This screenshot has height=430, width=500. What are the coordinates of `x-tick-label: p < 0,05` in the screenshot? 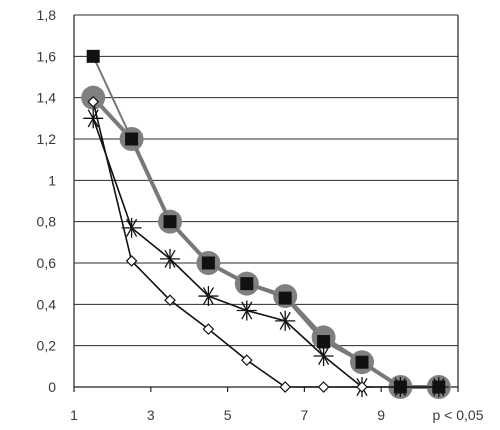 It's located at (458, 415).